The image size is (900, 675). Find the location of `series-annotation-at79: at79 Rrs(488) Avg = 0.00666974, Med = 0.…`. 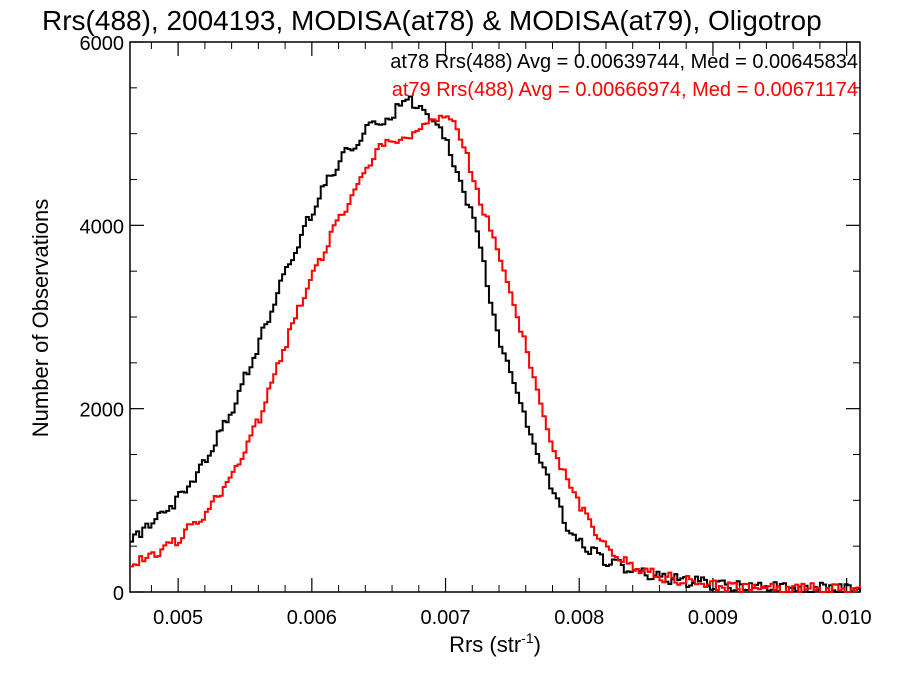

series-annotation-at79: at79 Rrs(488) Avg = 0.00666974, Med = 0.… is located at coordinates (625, 90).